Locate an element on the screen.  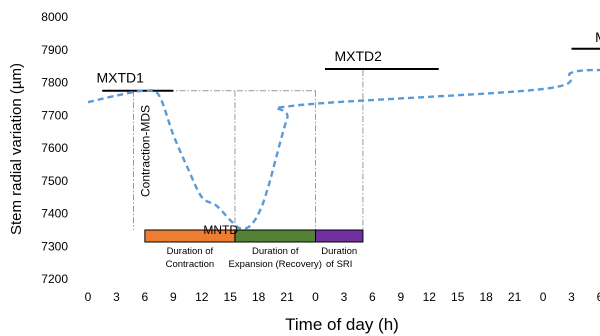
y-tick-label: 7800 is located at coordinates (54, 83).